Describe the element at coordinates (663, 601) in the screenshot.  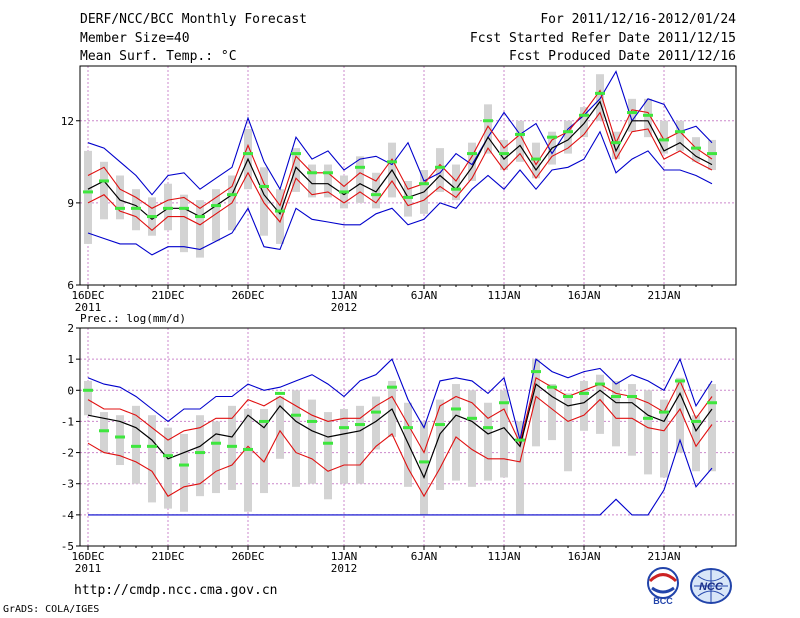
I see `svg-text: BCC` at that location.